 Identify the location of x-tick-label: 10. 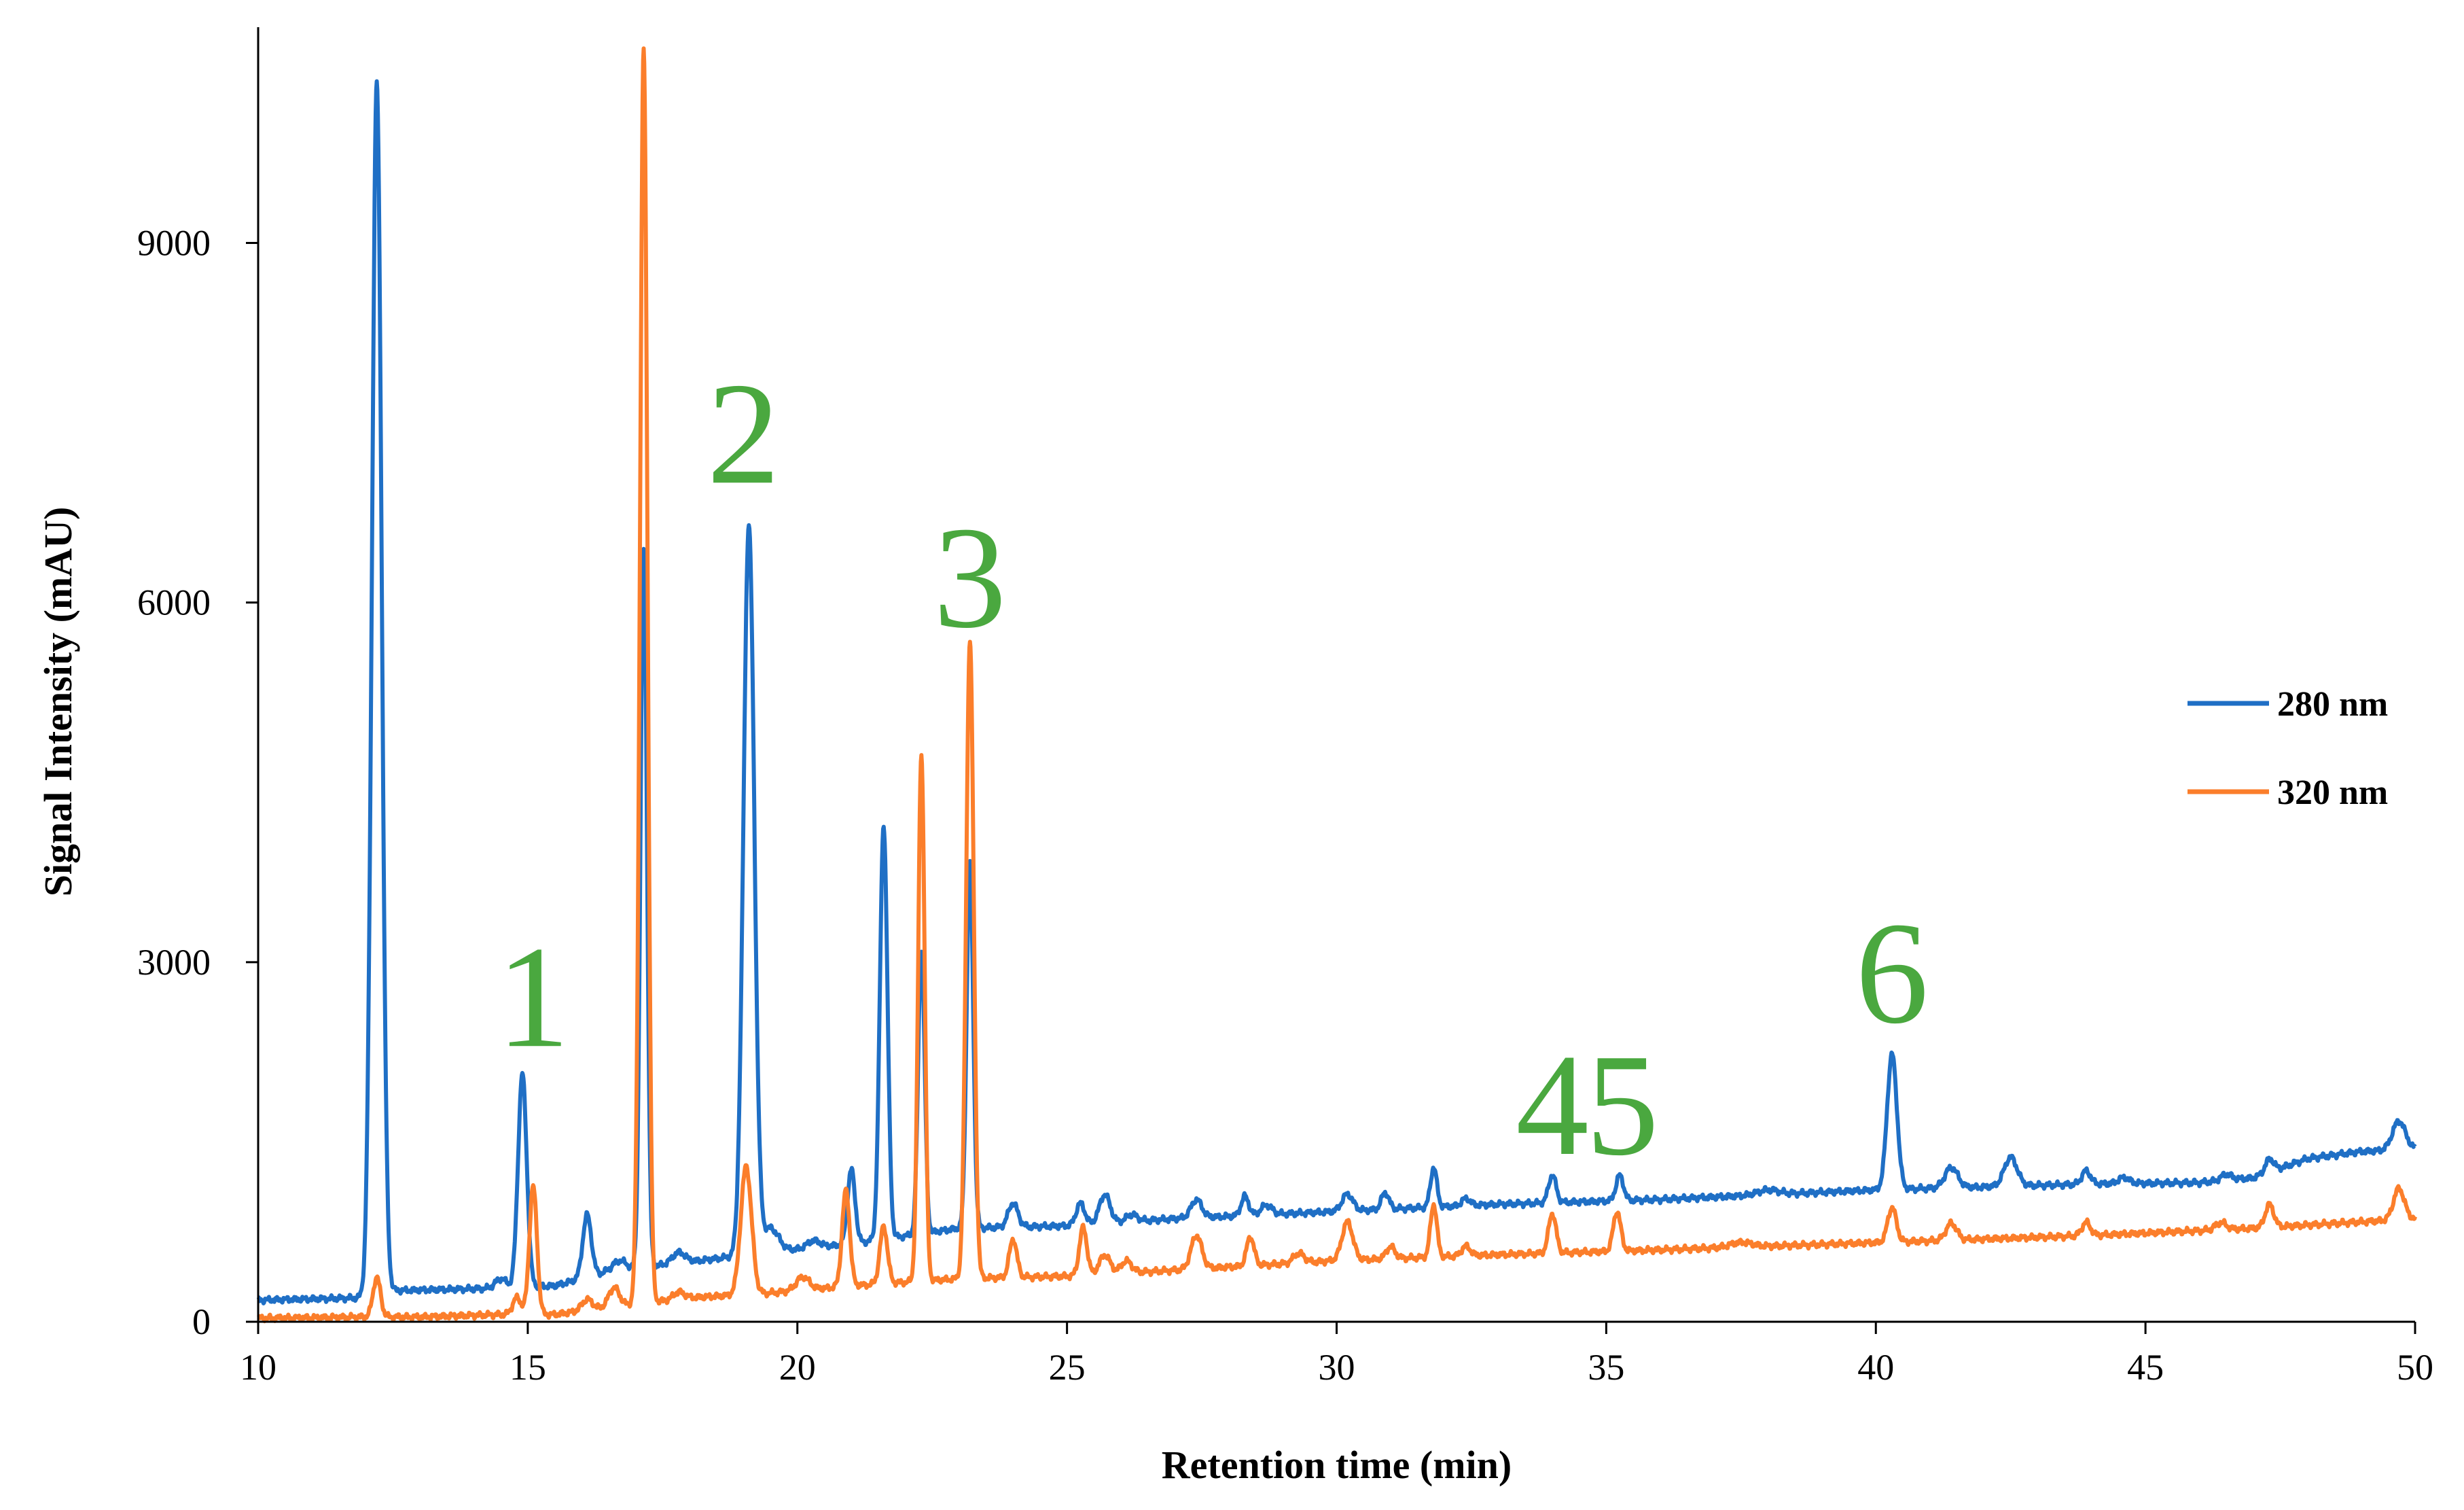
(258, 1367).